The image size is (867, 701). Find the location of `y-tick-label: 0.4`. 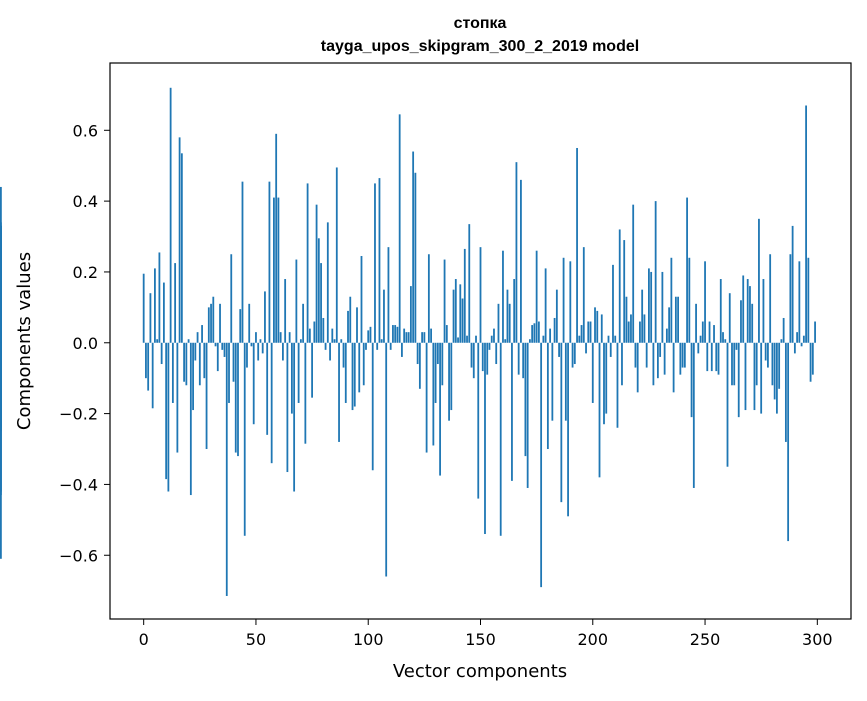

y-tick-label: 0.4 is located at coordinates (85, 201).